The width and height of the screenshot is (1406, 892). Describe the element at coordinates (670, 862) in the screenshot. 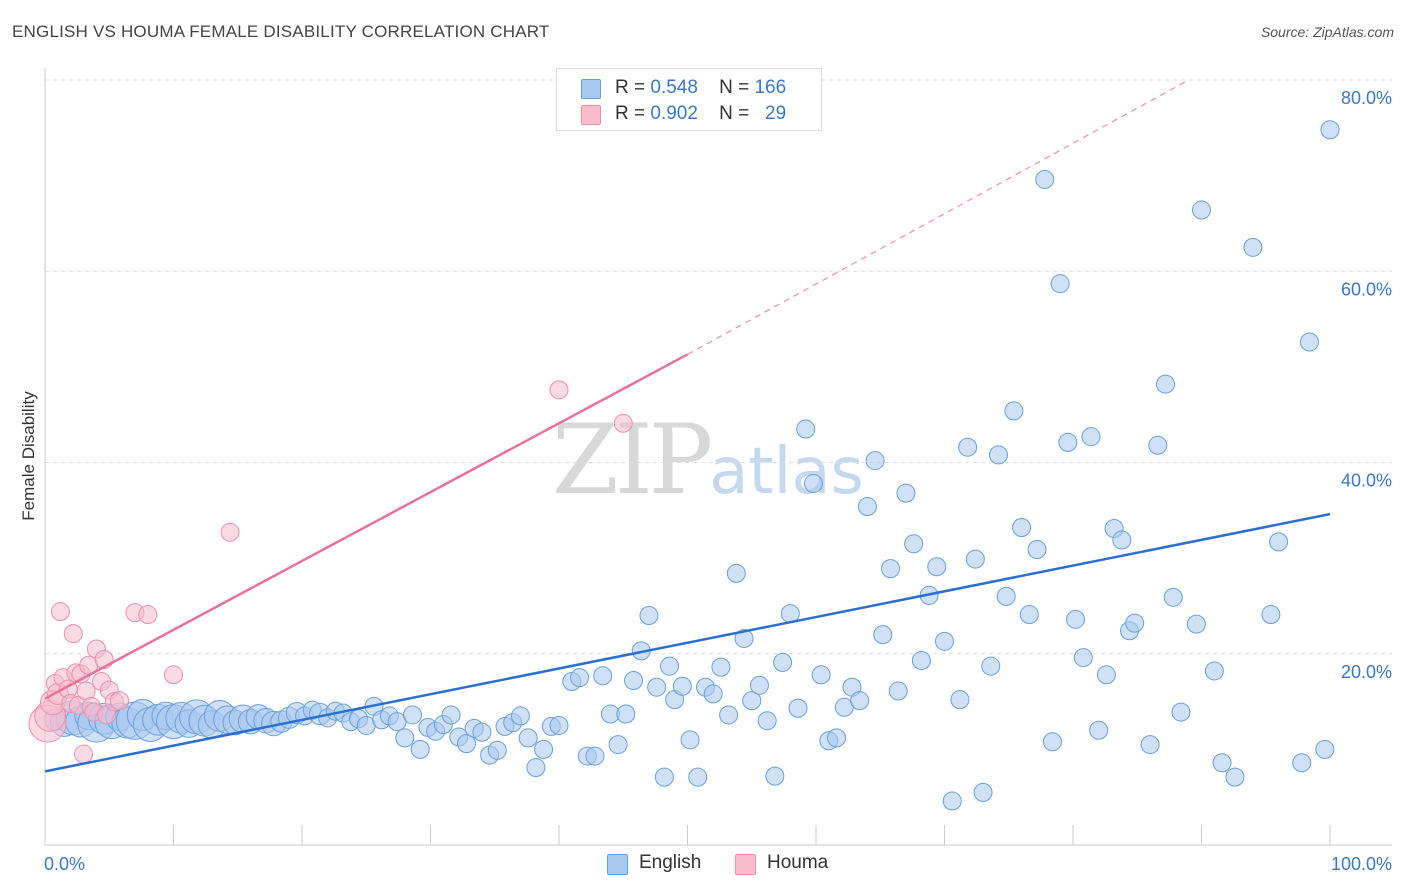

I see `english-legend-label: English` at that location.